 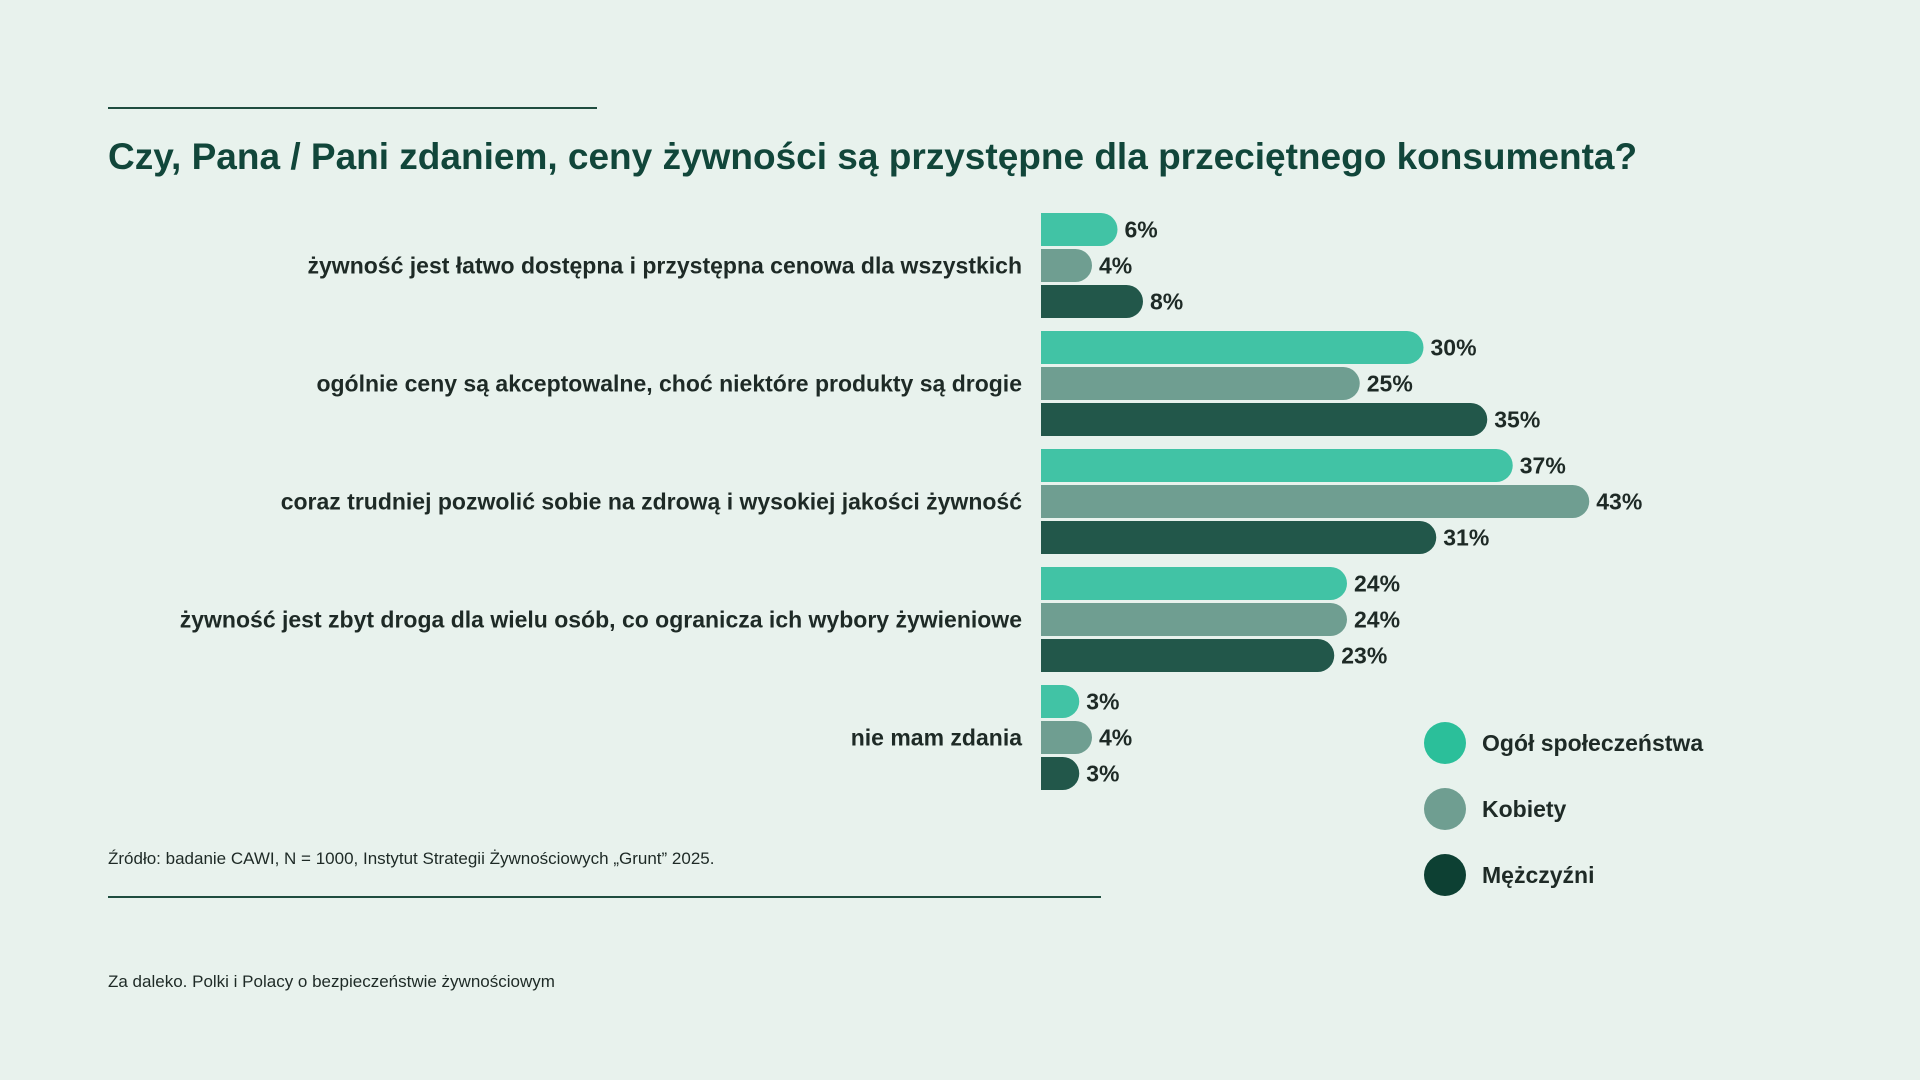 What do you see at coordinates (1141, 230) in the screenshot?
I see `data-label: 6%` at bounding box center [1141, 230].